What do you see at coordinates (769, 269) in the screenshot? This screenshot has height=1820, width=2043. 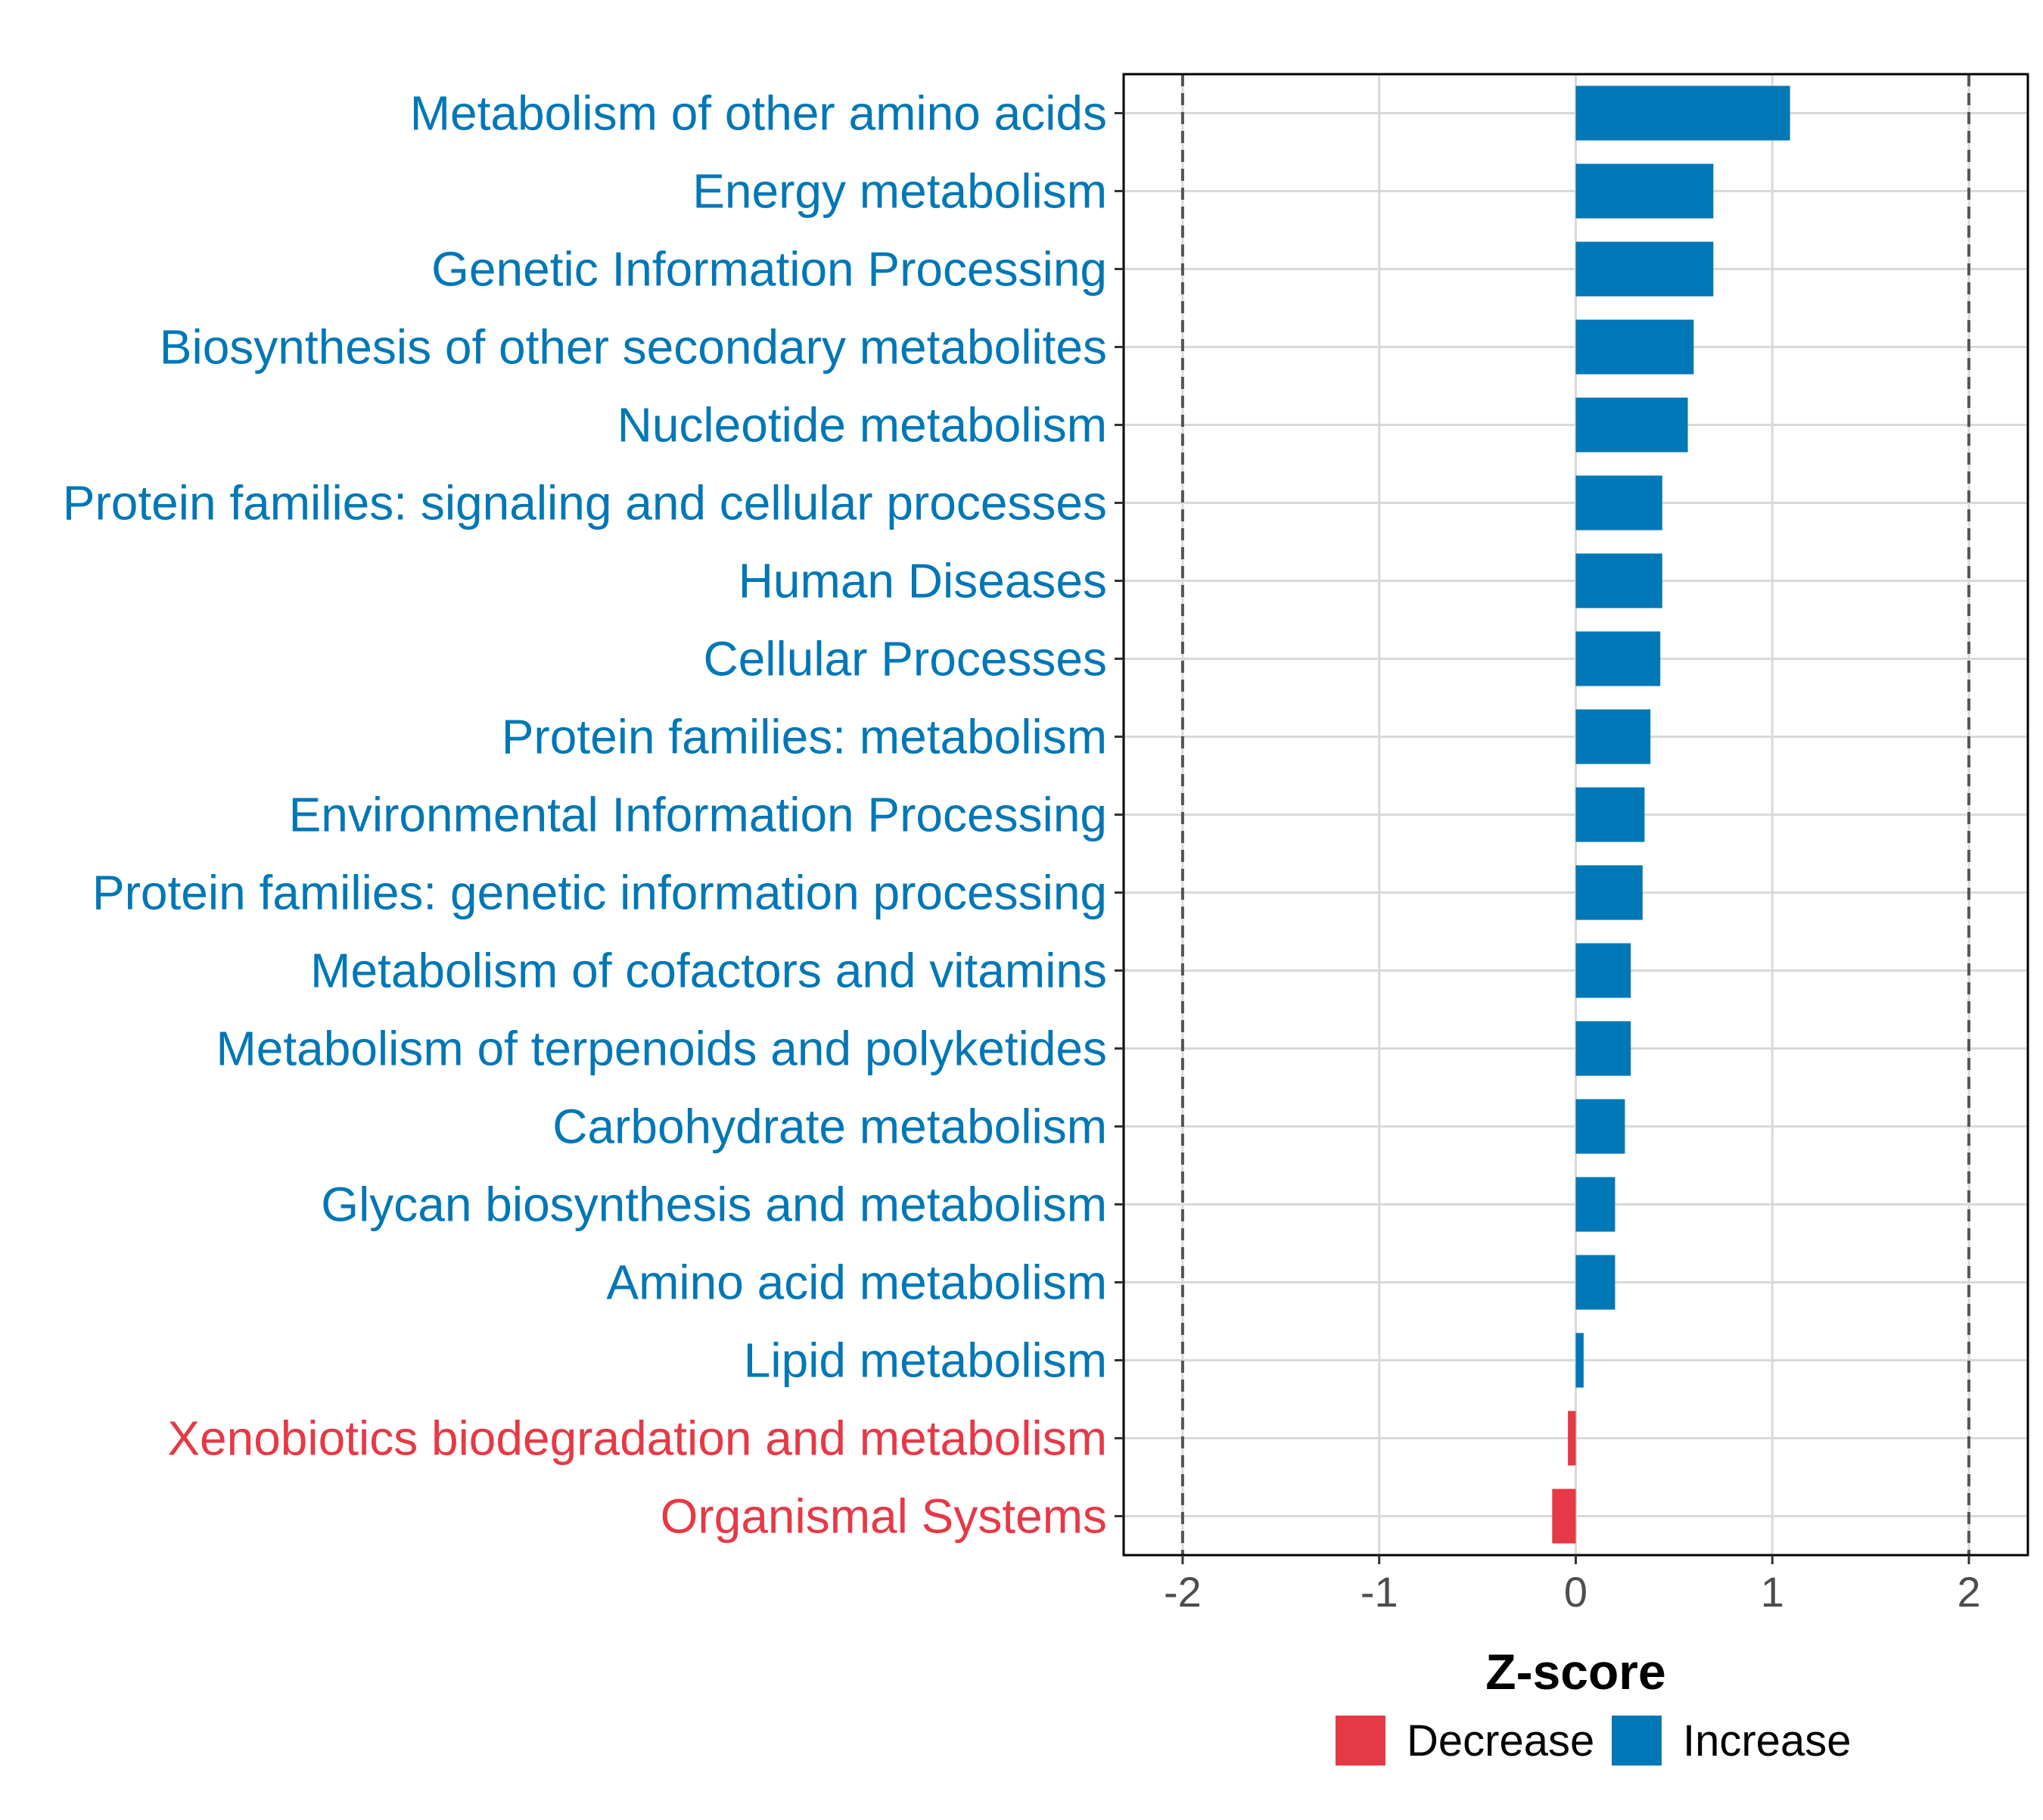 I see `category-label: Genetic Information Processing` at bounding box center [769, 269].